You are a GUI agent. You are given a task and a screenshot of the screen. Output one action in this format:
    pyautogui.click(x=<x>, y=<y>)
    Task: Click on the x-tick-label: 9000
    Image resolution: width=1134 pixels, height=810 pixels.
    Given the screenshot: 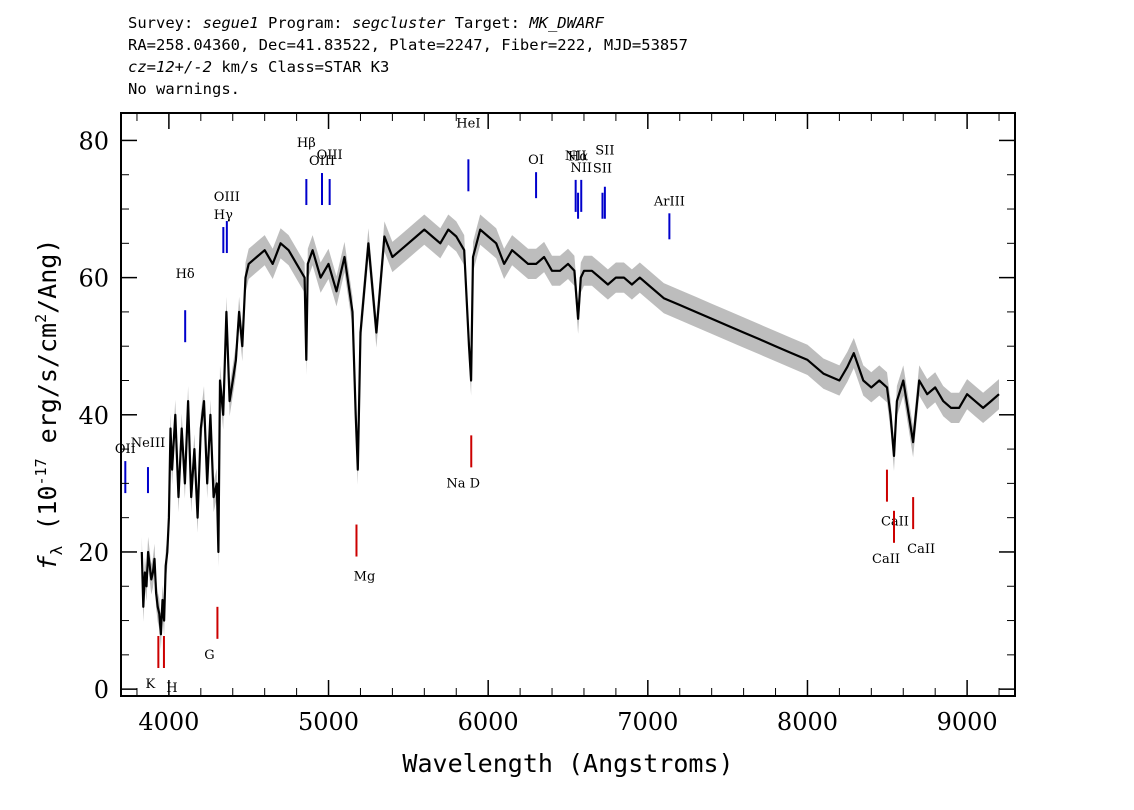 What is the action you would take?
    pyautogui.click(x=967, y=722)
    